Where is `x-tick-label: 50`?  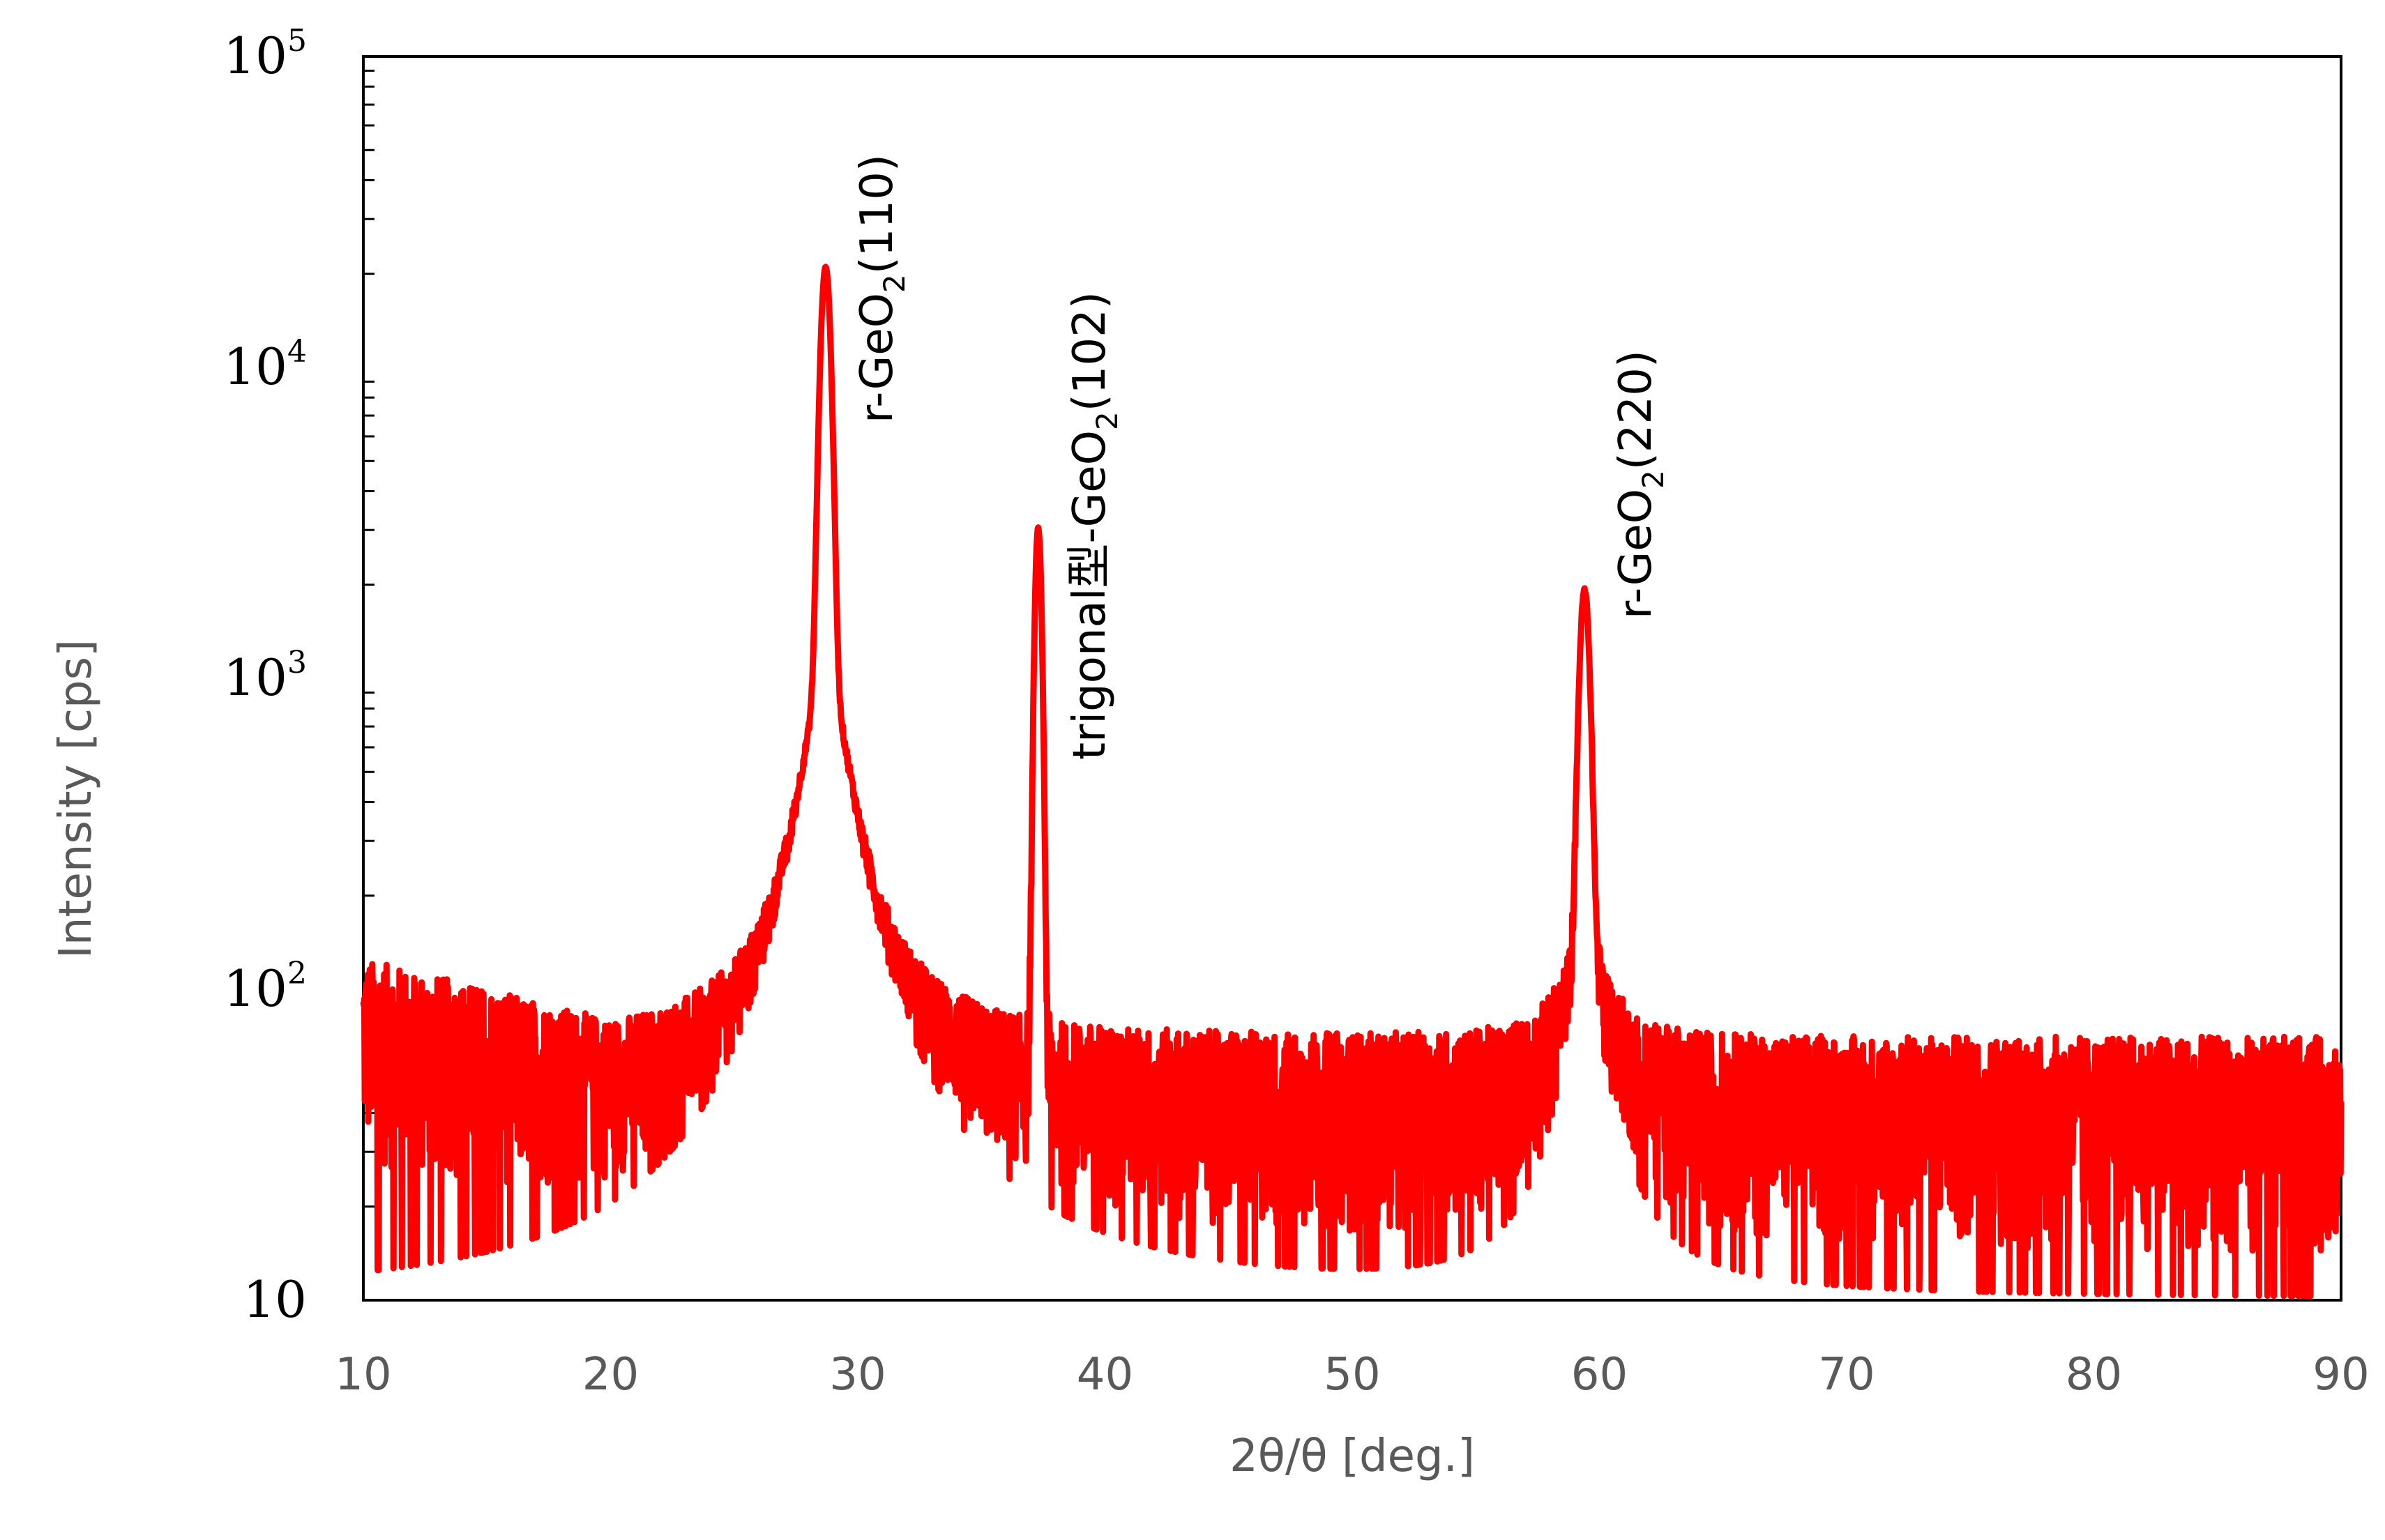 x-tick-label: 50 is located at coordinates (1352, 1375).